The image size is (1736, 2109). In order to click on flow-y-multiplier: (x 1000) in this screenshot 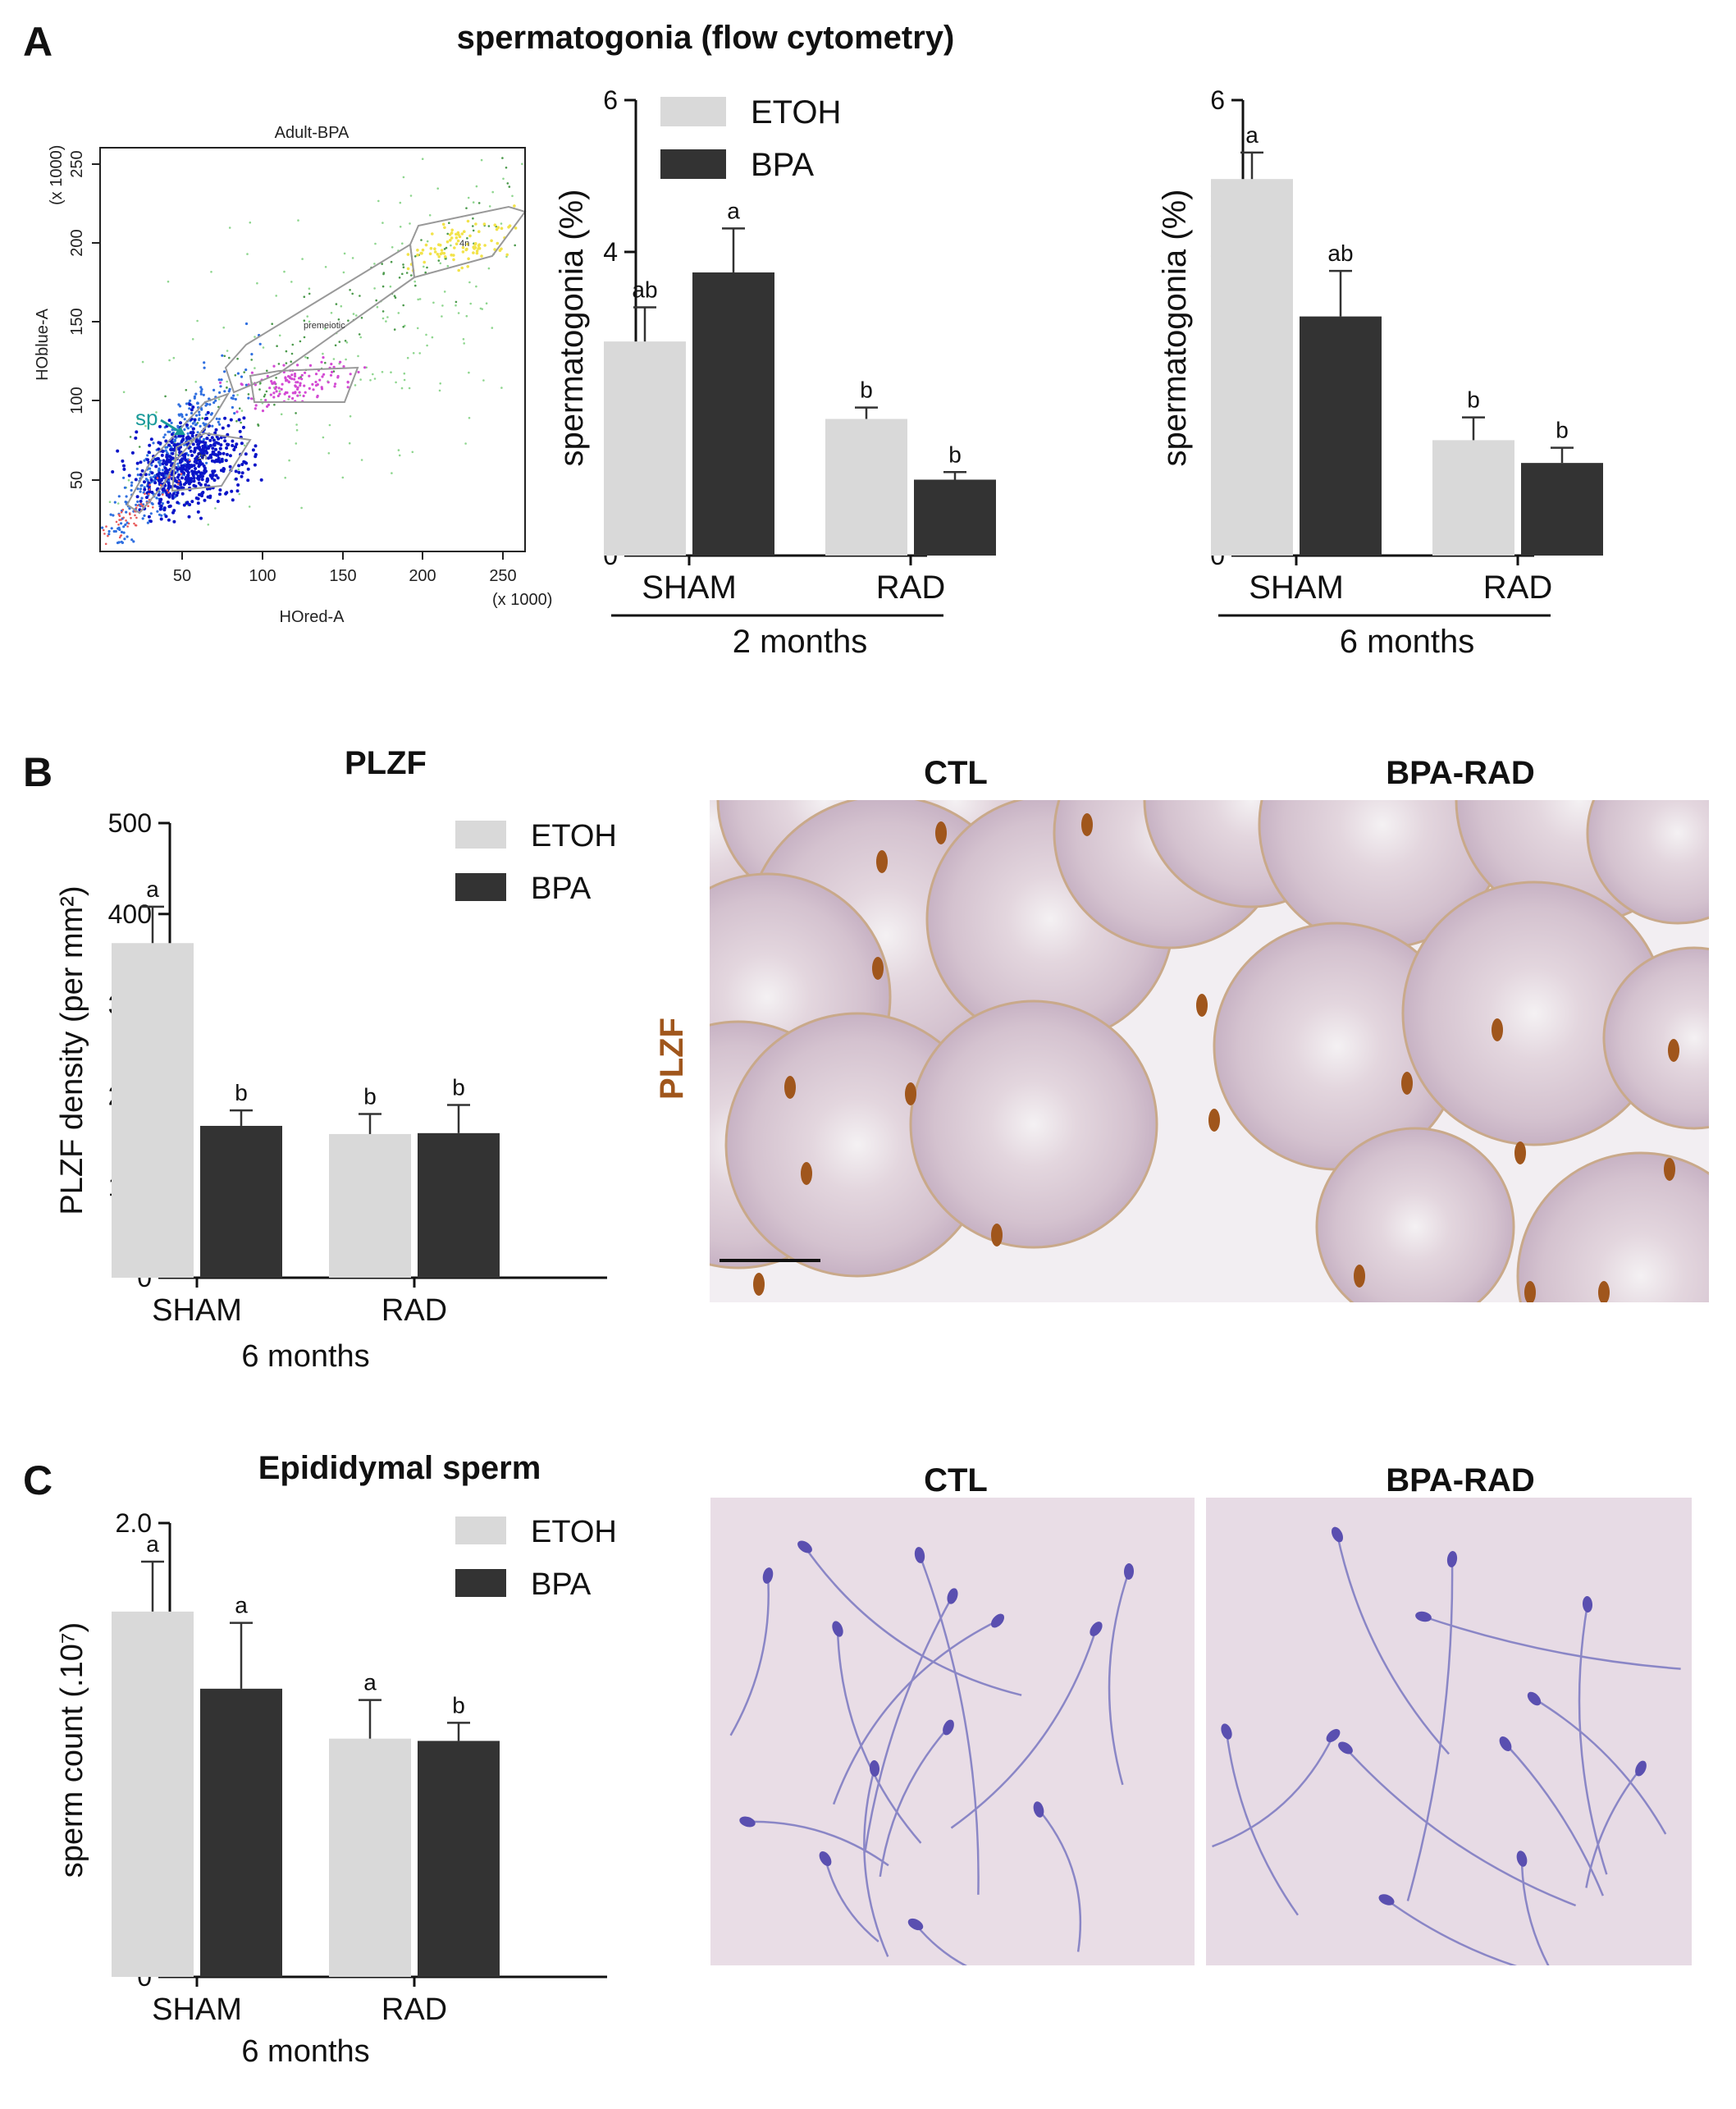, I will do `click(57, 175)`.